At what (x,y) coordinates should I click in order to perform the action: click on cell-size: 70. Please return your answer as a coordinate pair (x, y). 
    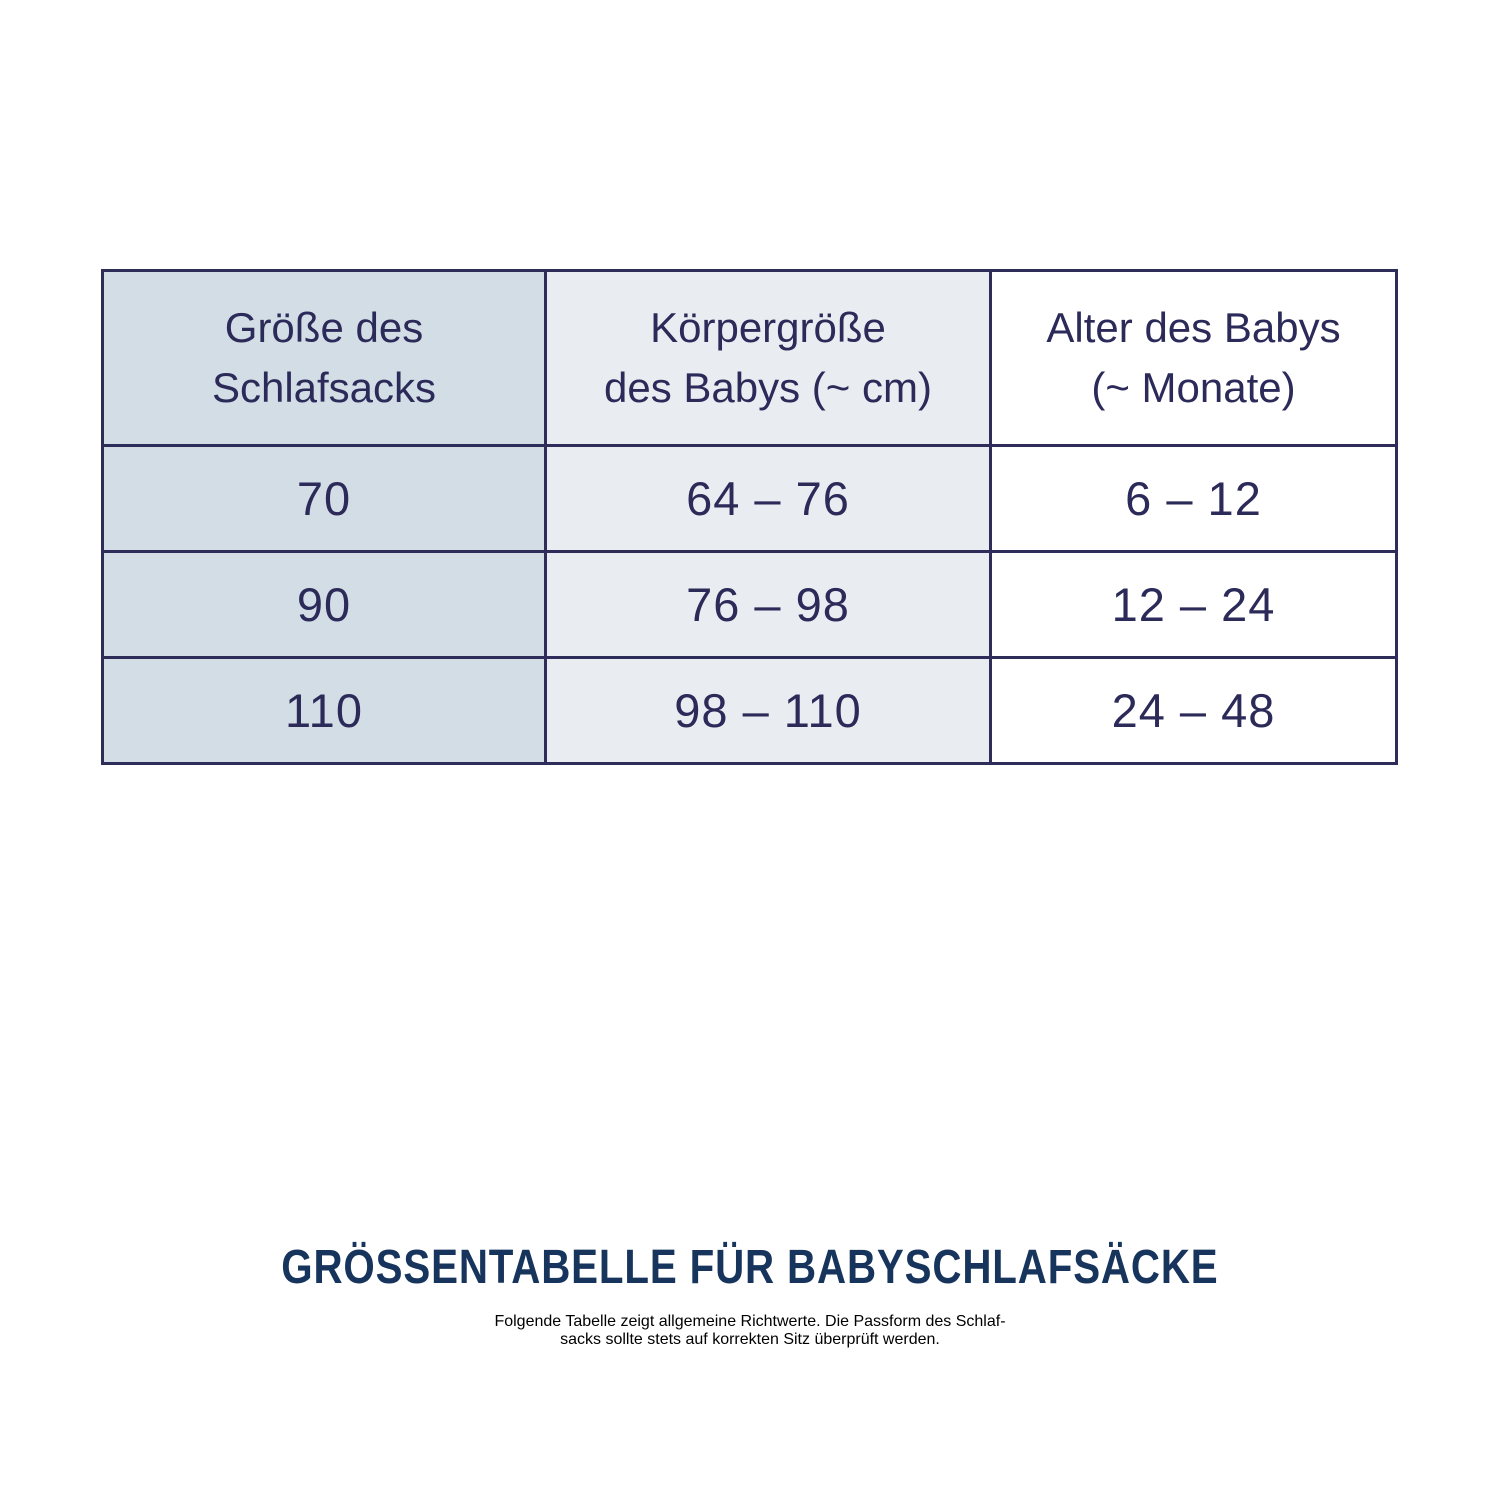
    Looking at the image, I should click on (324, 498).